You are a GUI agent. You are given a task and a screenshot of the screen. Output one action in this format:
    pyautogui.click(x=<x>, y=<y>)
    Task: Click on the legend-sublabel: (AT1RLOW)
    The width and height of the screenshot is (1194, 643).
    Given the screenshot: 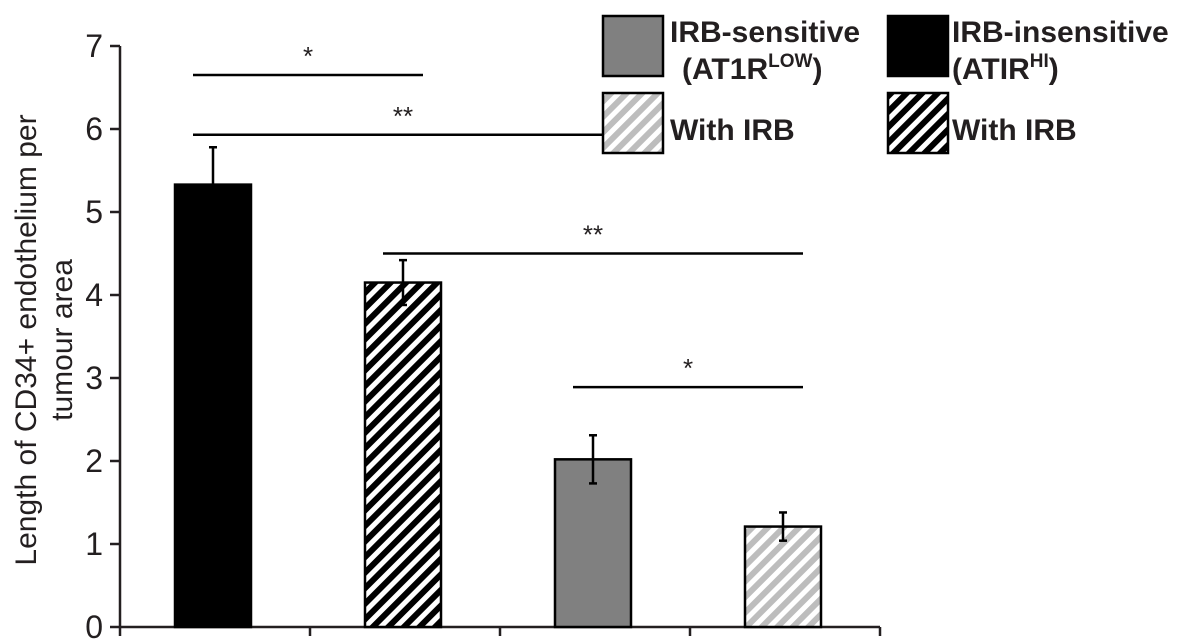 What is the action you would take?
    pyautogui.click(x=752, y=68)
    